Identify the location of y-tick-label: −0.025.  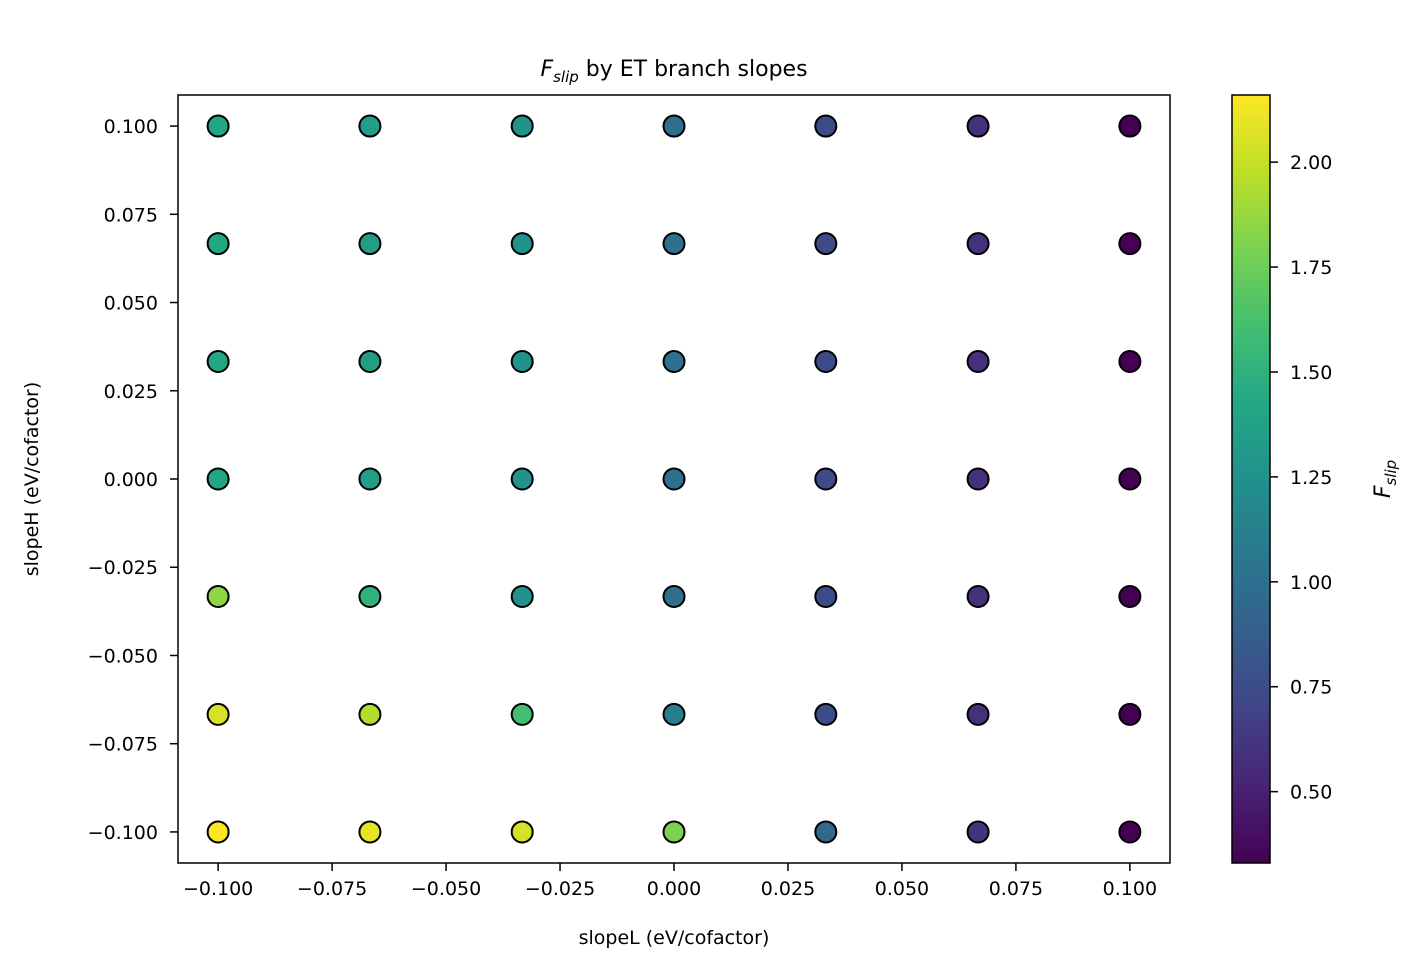
(123, 568).